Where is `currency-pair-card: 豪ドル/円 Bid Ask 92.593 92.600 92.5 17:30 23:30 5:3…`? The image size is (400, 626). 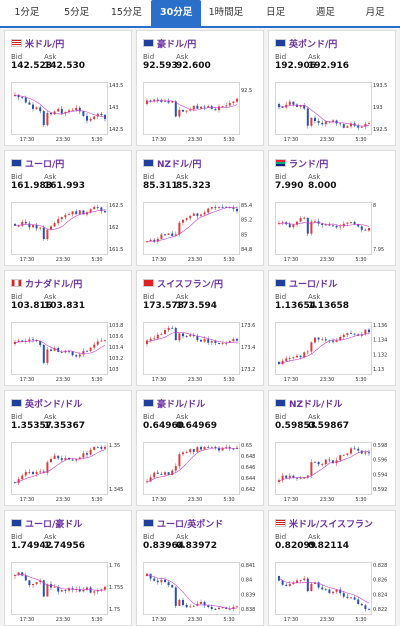
currency-pair-card: 豪ドル/円 Bid Ask 92.593 92.600 92.5 17:30 23:30 5:3… is located at coordinates (200, 88).